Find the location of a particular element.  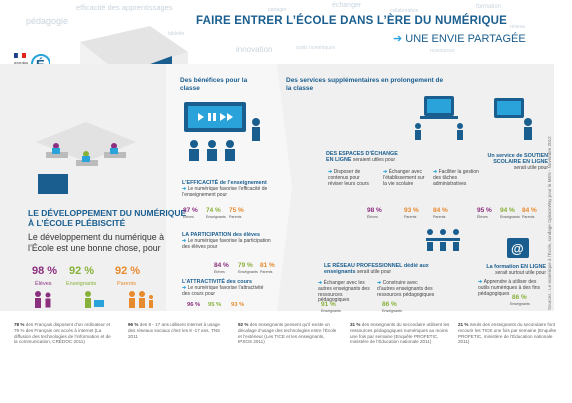

classroom-board-icon is located at coordinates (225, 135).